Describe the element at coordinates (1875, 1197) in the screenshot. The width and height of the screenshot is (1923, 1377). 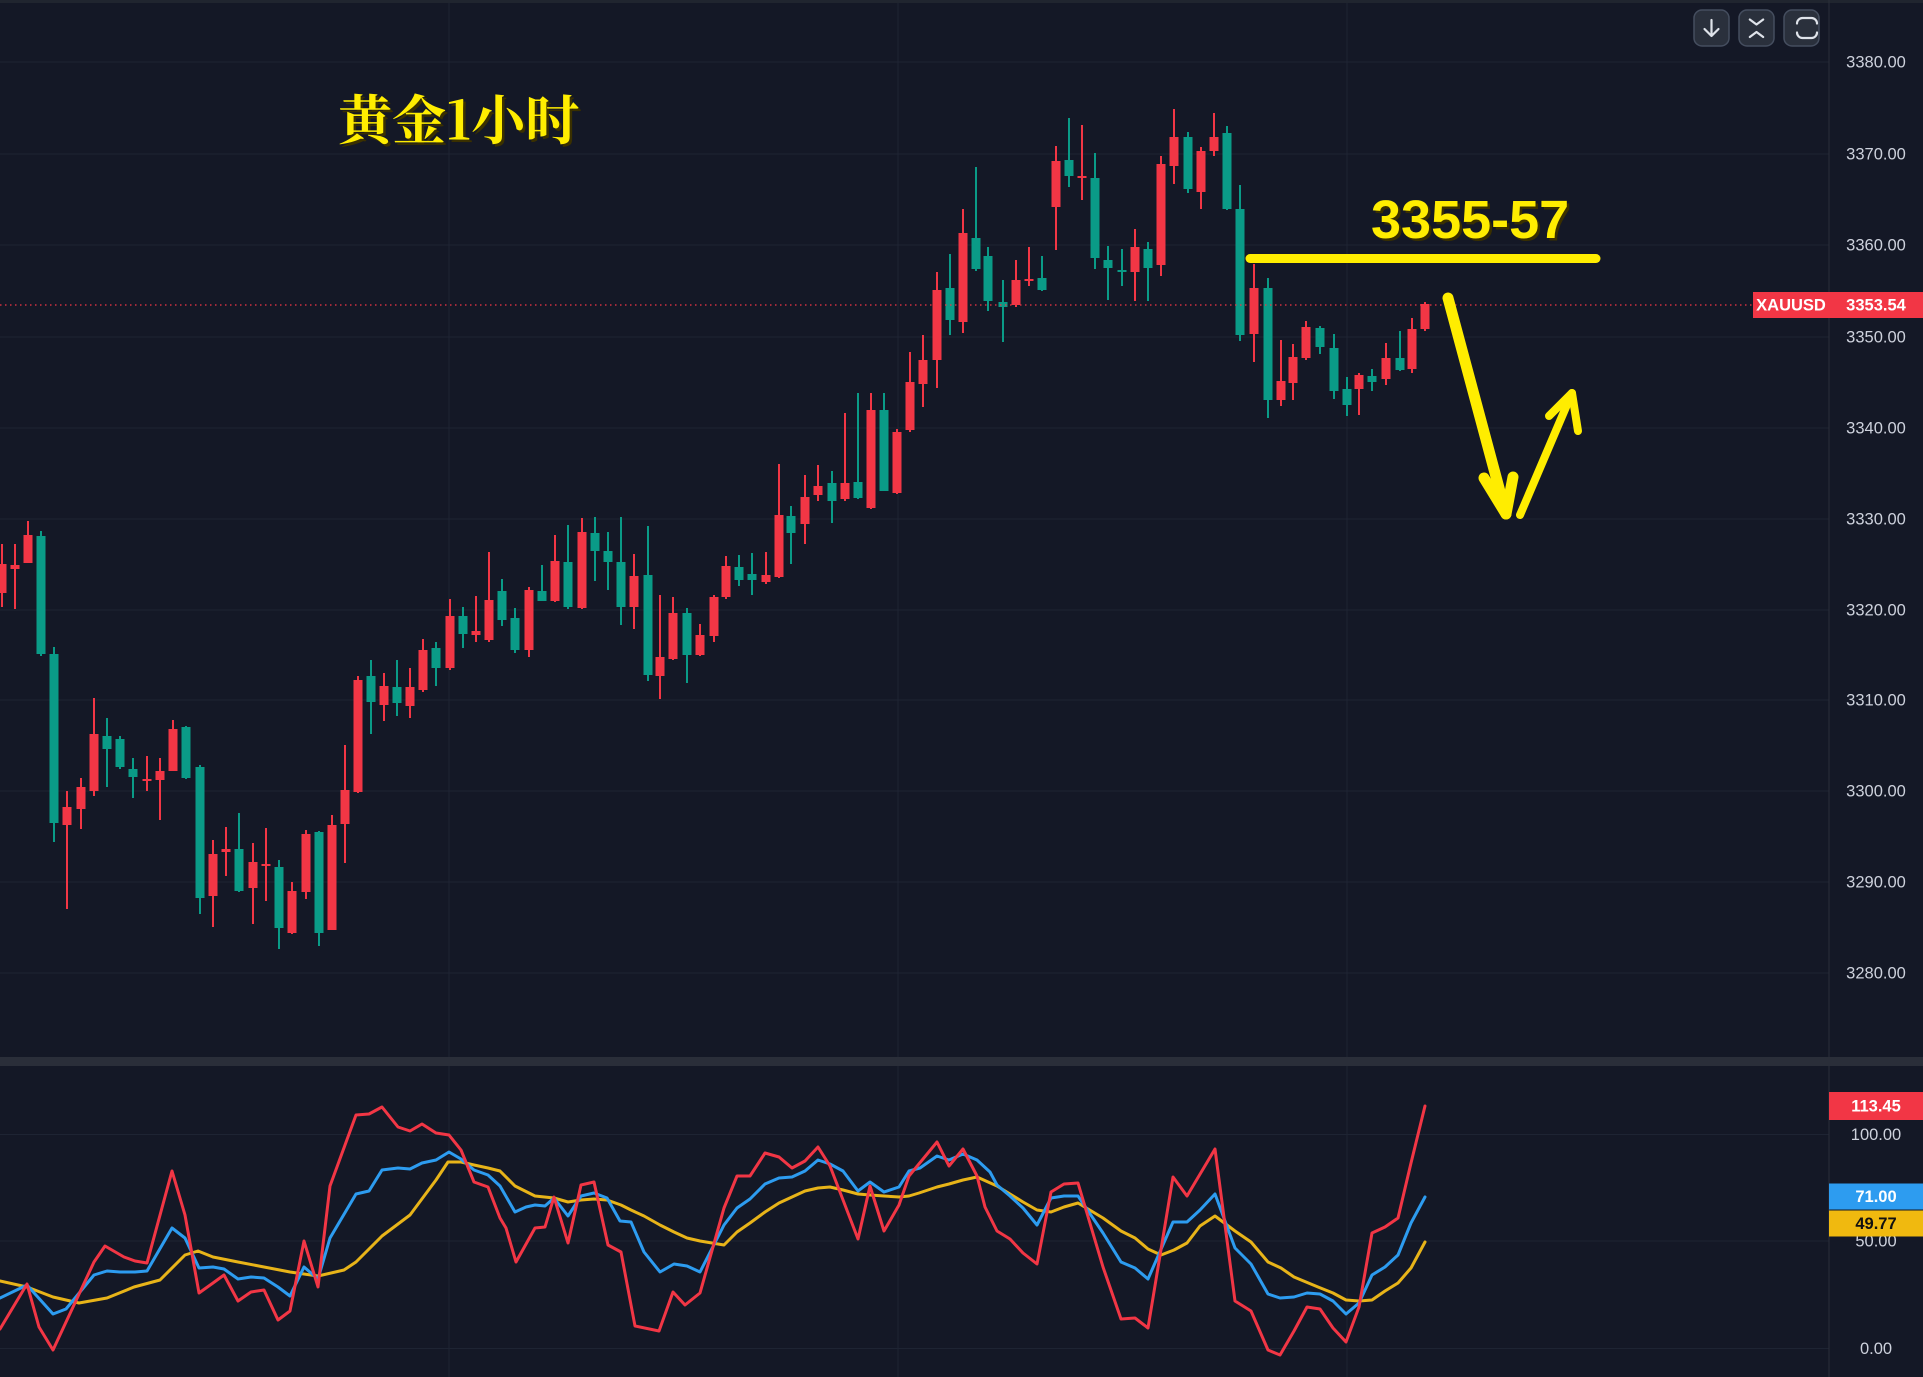
I see `svg-text: 71.00` at that location.